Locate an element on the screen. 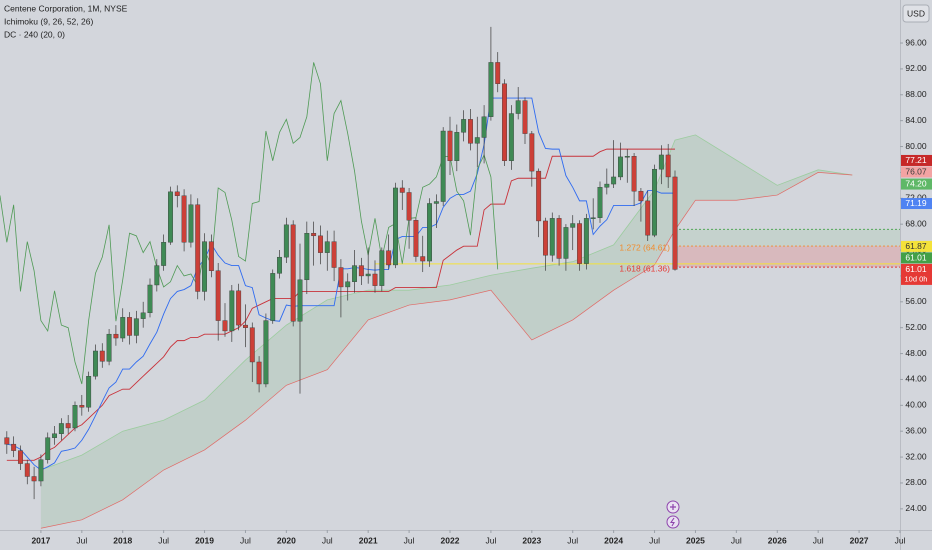 This screenshot has height=550, width=932. currency-button is located at coordinates (916, 13).